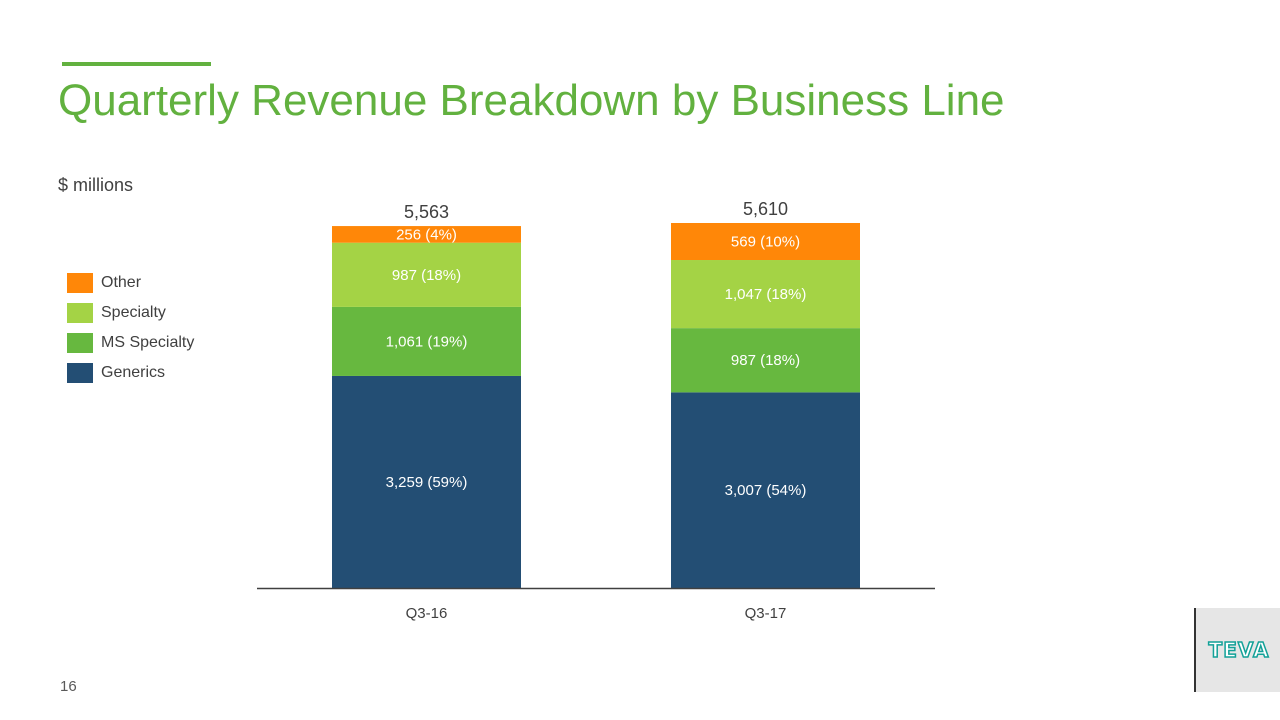 The width and height of the screenshot is (1280, 720). I want to click on data-label-ms-specialty-q3-17: 987 (18%), so click(765, 360).